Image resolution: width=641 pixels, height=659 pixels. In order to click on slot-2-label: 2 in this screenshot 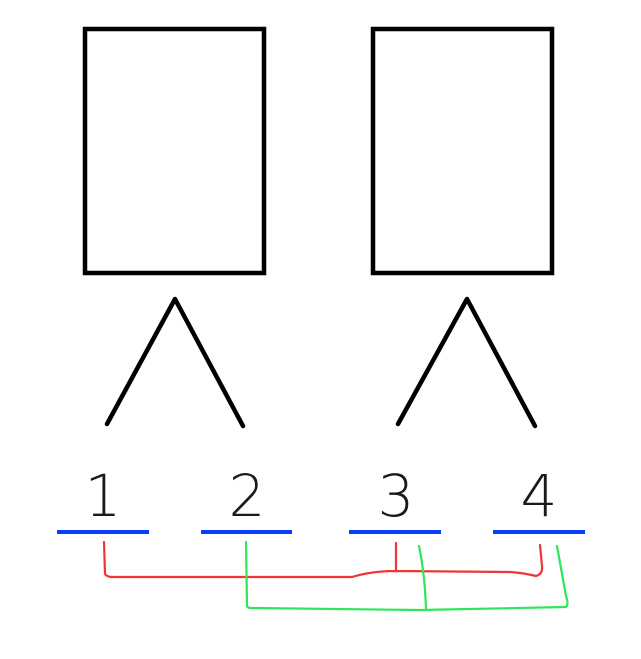, I will do `click(247, 496)`.